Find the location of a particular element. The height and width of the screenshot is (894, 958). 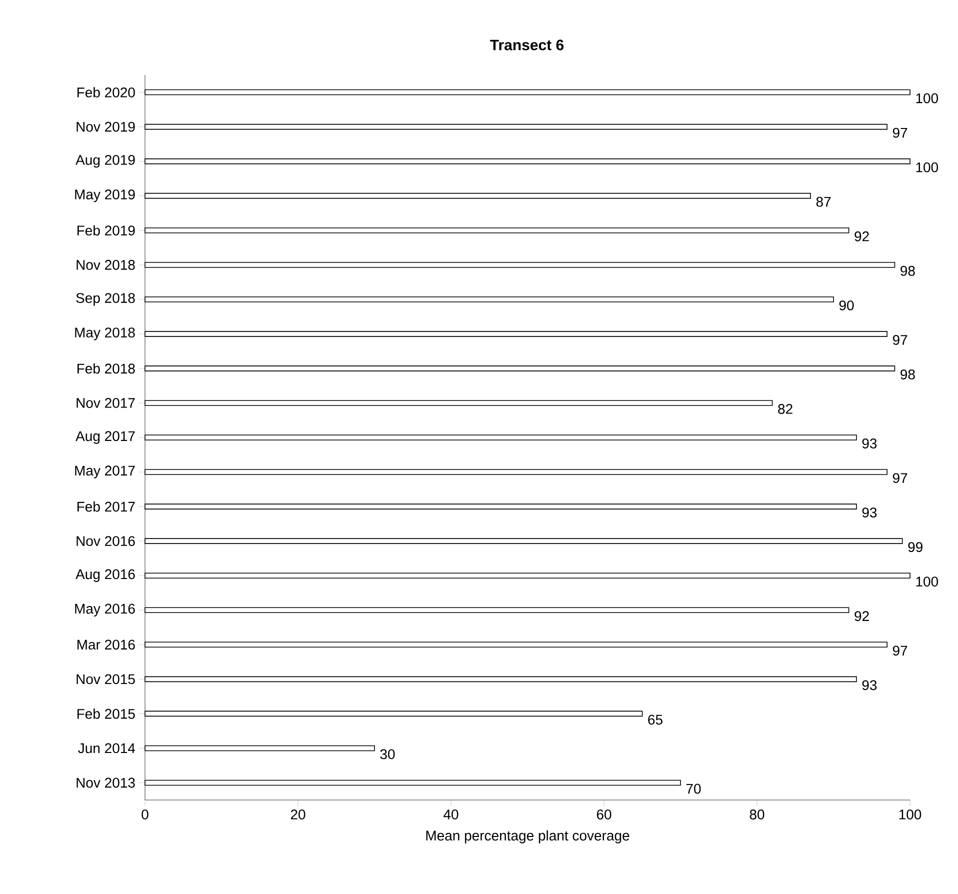

y-tick-label: Nov 2017 is located at coordinates (105, 403).